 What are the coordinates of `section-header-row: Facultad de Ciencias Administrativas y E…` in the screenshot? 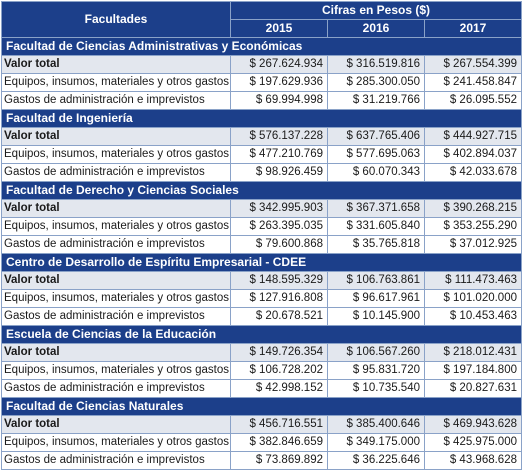 It's located at (261, 46).